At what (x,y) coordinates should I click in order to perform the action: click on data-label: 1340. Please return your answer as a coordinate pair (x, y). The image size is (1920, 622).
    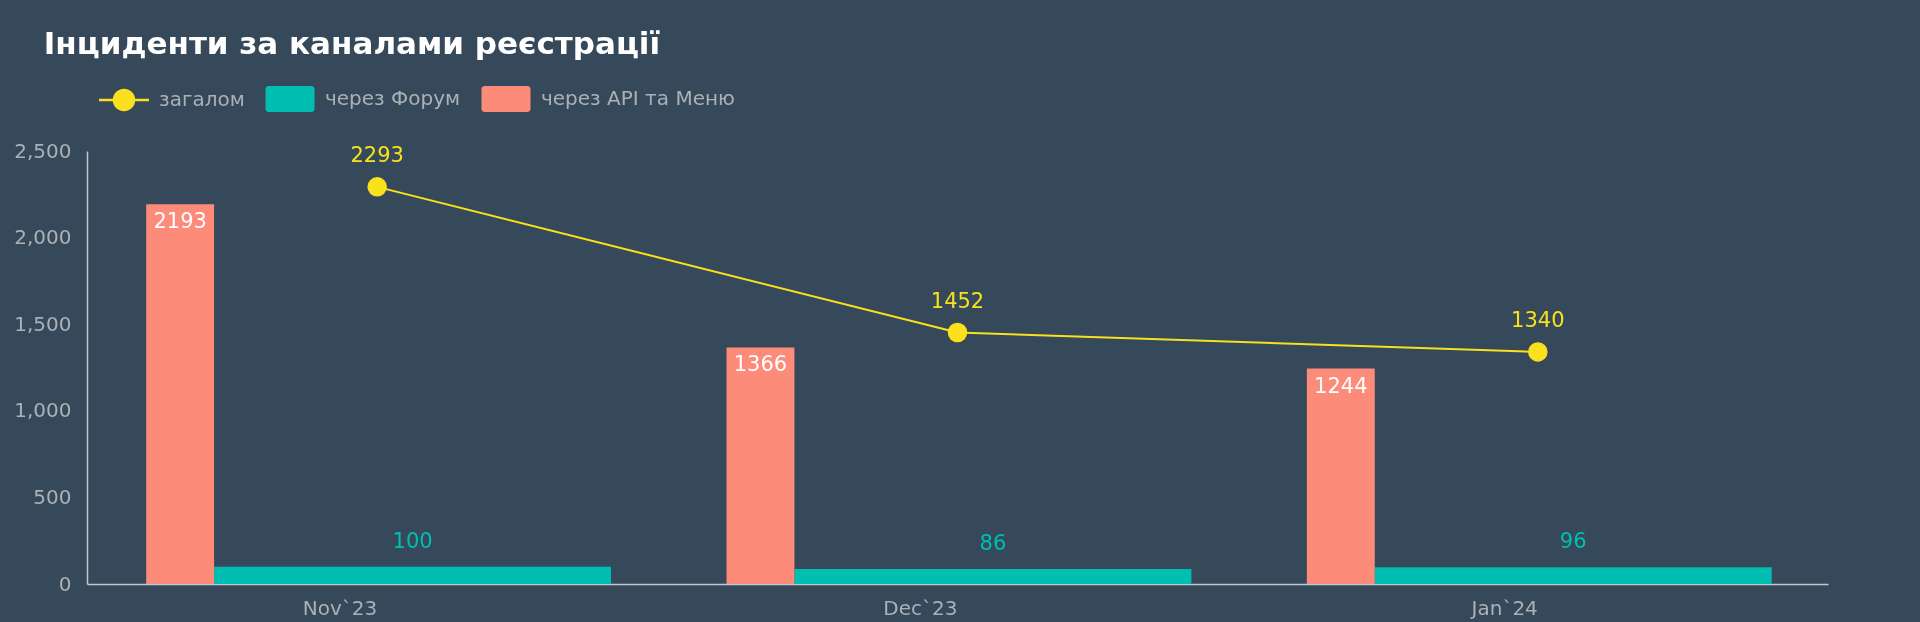
    Looking at the image, I should click on (1538, 319).